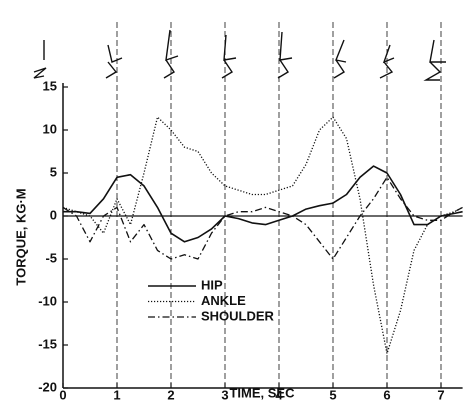 The image size is (463, 404). I want to click on y-axis-label: TORQUE, KG·M, so click(20, 236).